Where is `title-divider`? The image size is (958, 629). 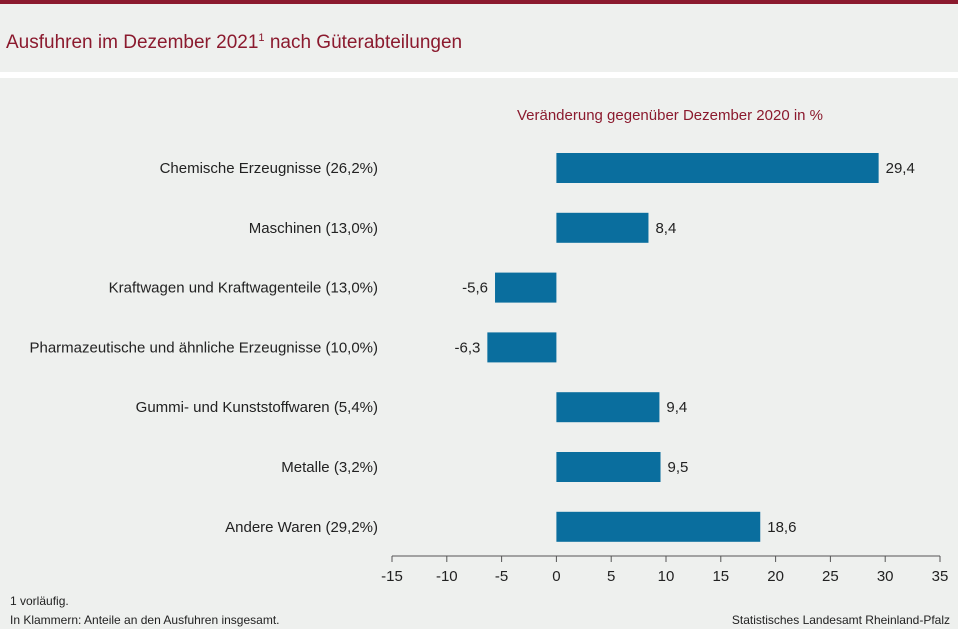 title-divider is located at coordinates (479, 75).